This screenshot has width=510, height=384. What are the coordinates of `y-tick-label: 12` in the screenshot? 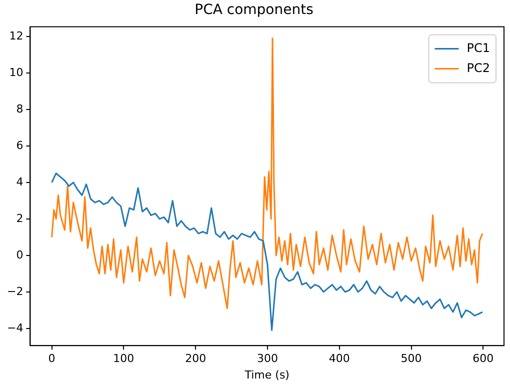 It's located at (16, 35).